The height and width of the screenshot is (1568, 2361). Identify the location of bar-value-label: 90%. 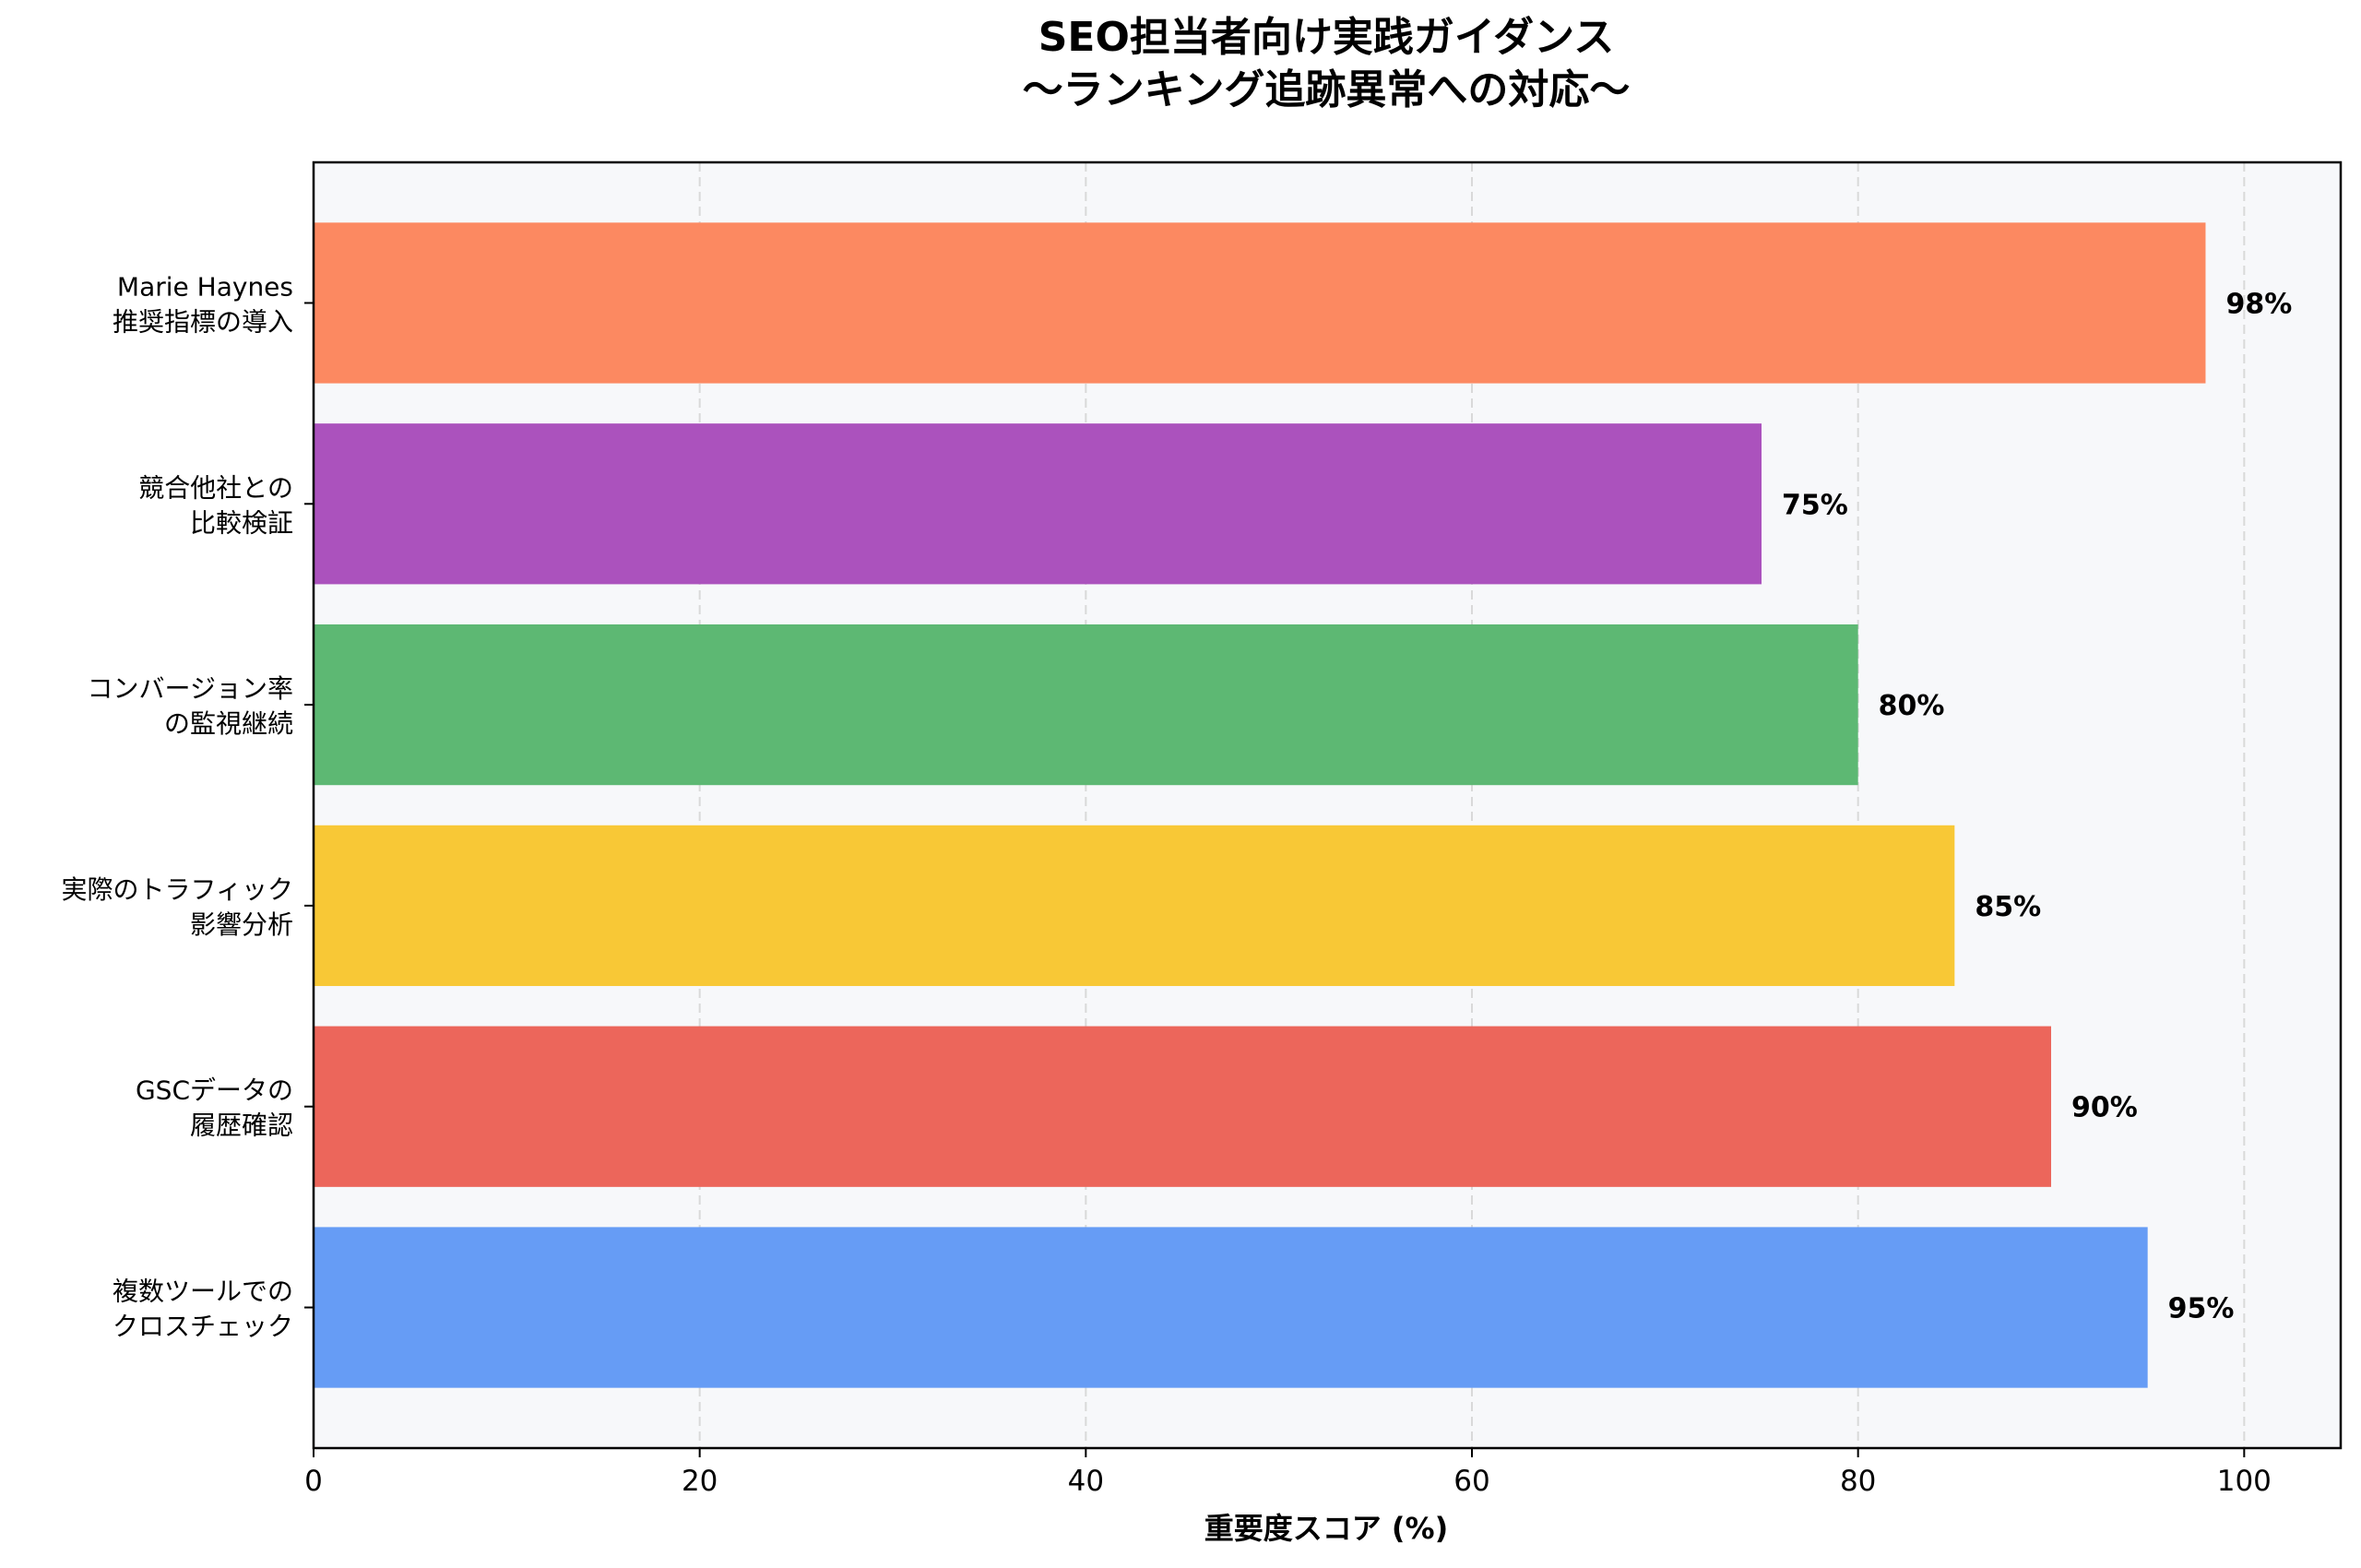
(2104, 1108).